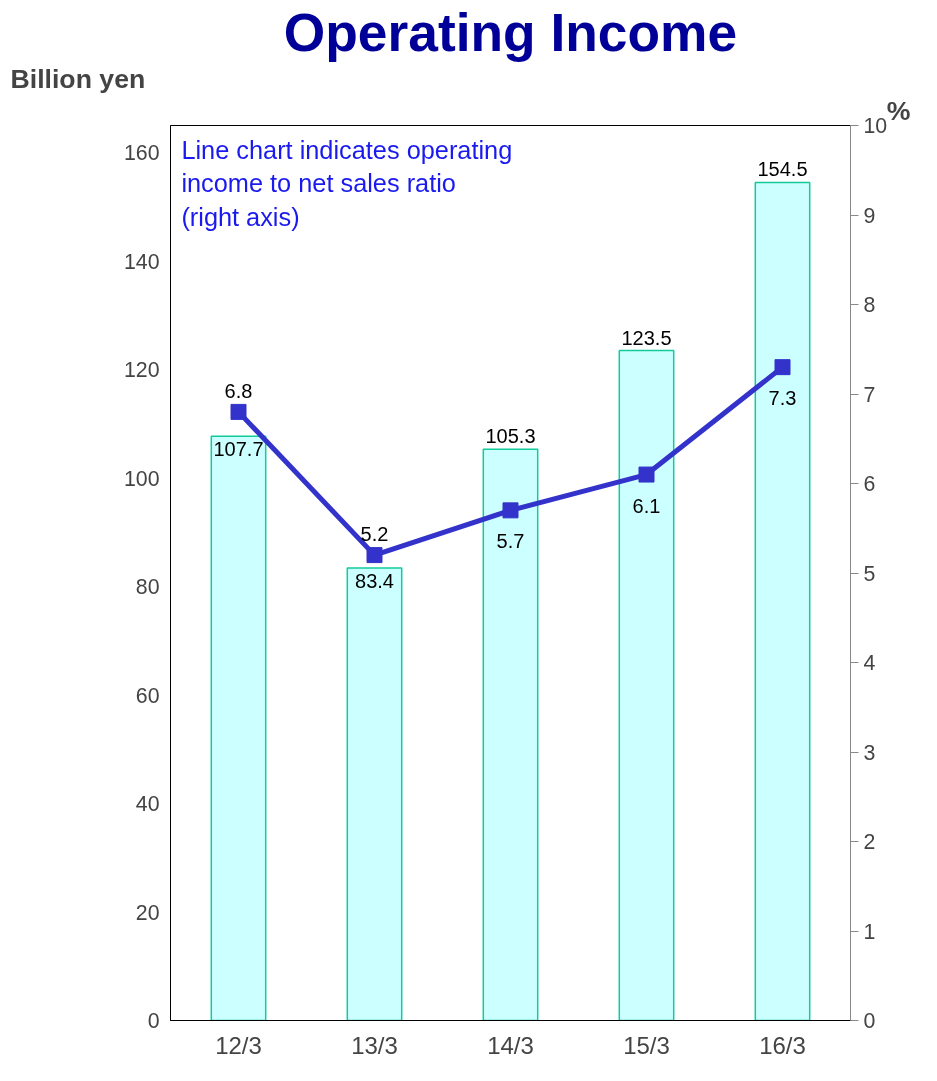 Image resolution: width=937 pixels, height=1081 pixels. Describe the element at coordinates (782, 1045) in the screenshot. I see `x-tick-label: 16/3` at that location.